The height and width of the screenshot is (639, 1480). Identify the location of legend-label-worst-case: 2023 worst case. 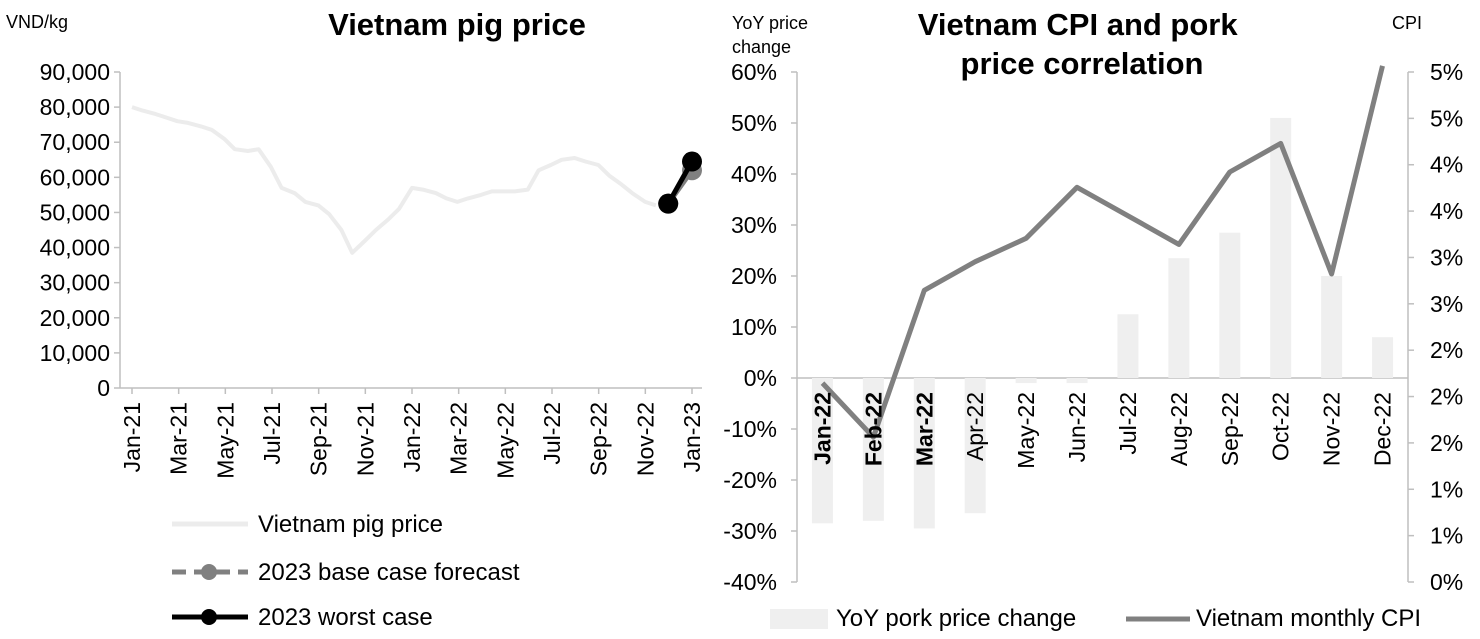
(345, 617).